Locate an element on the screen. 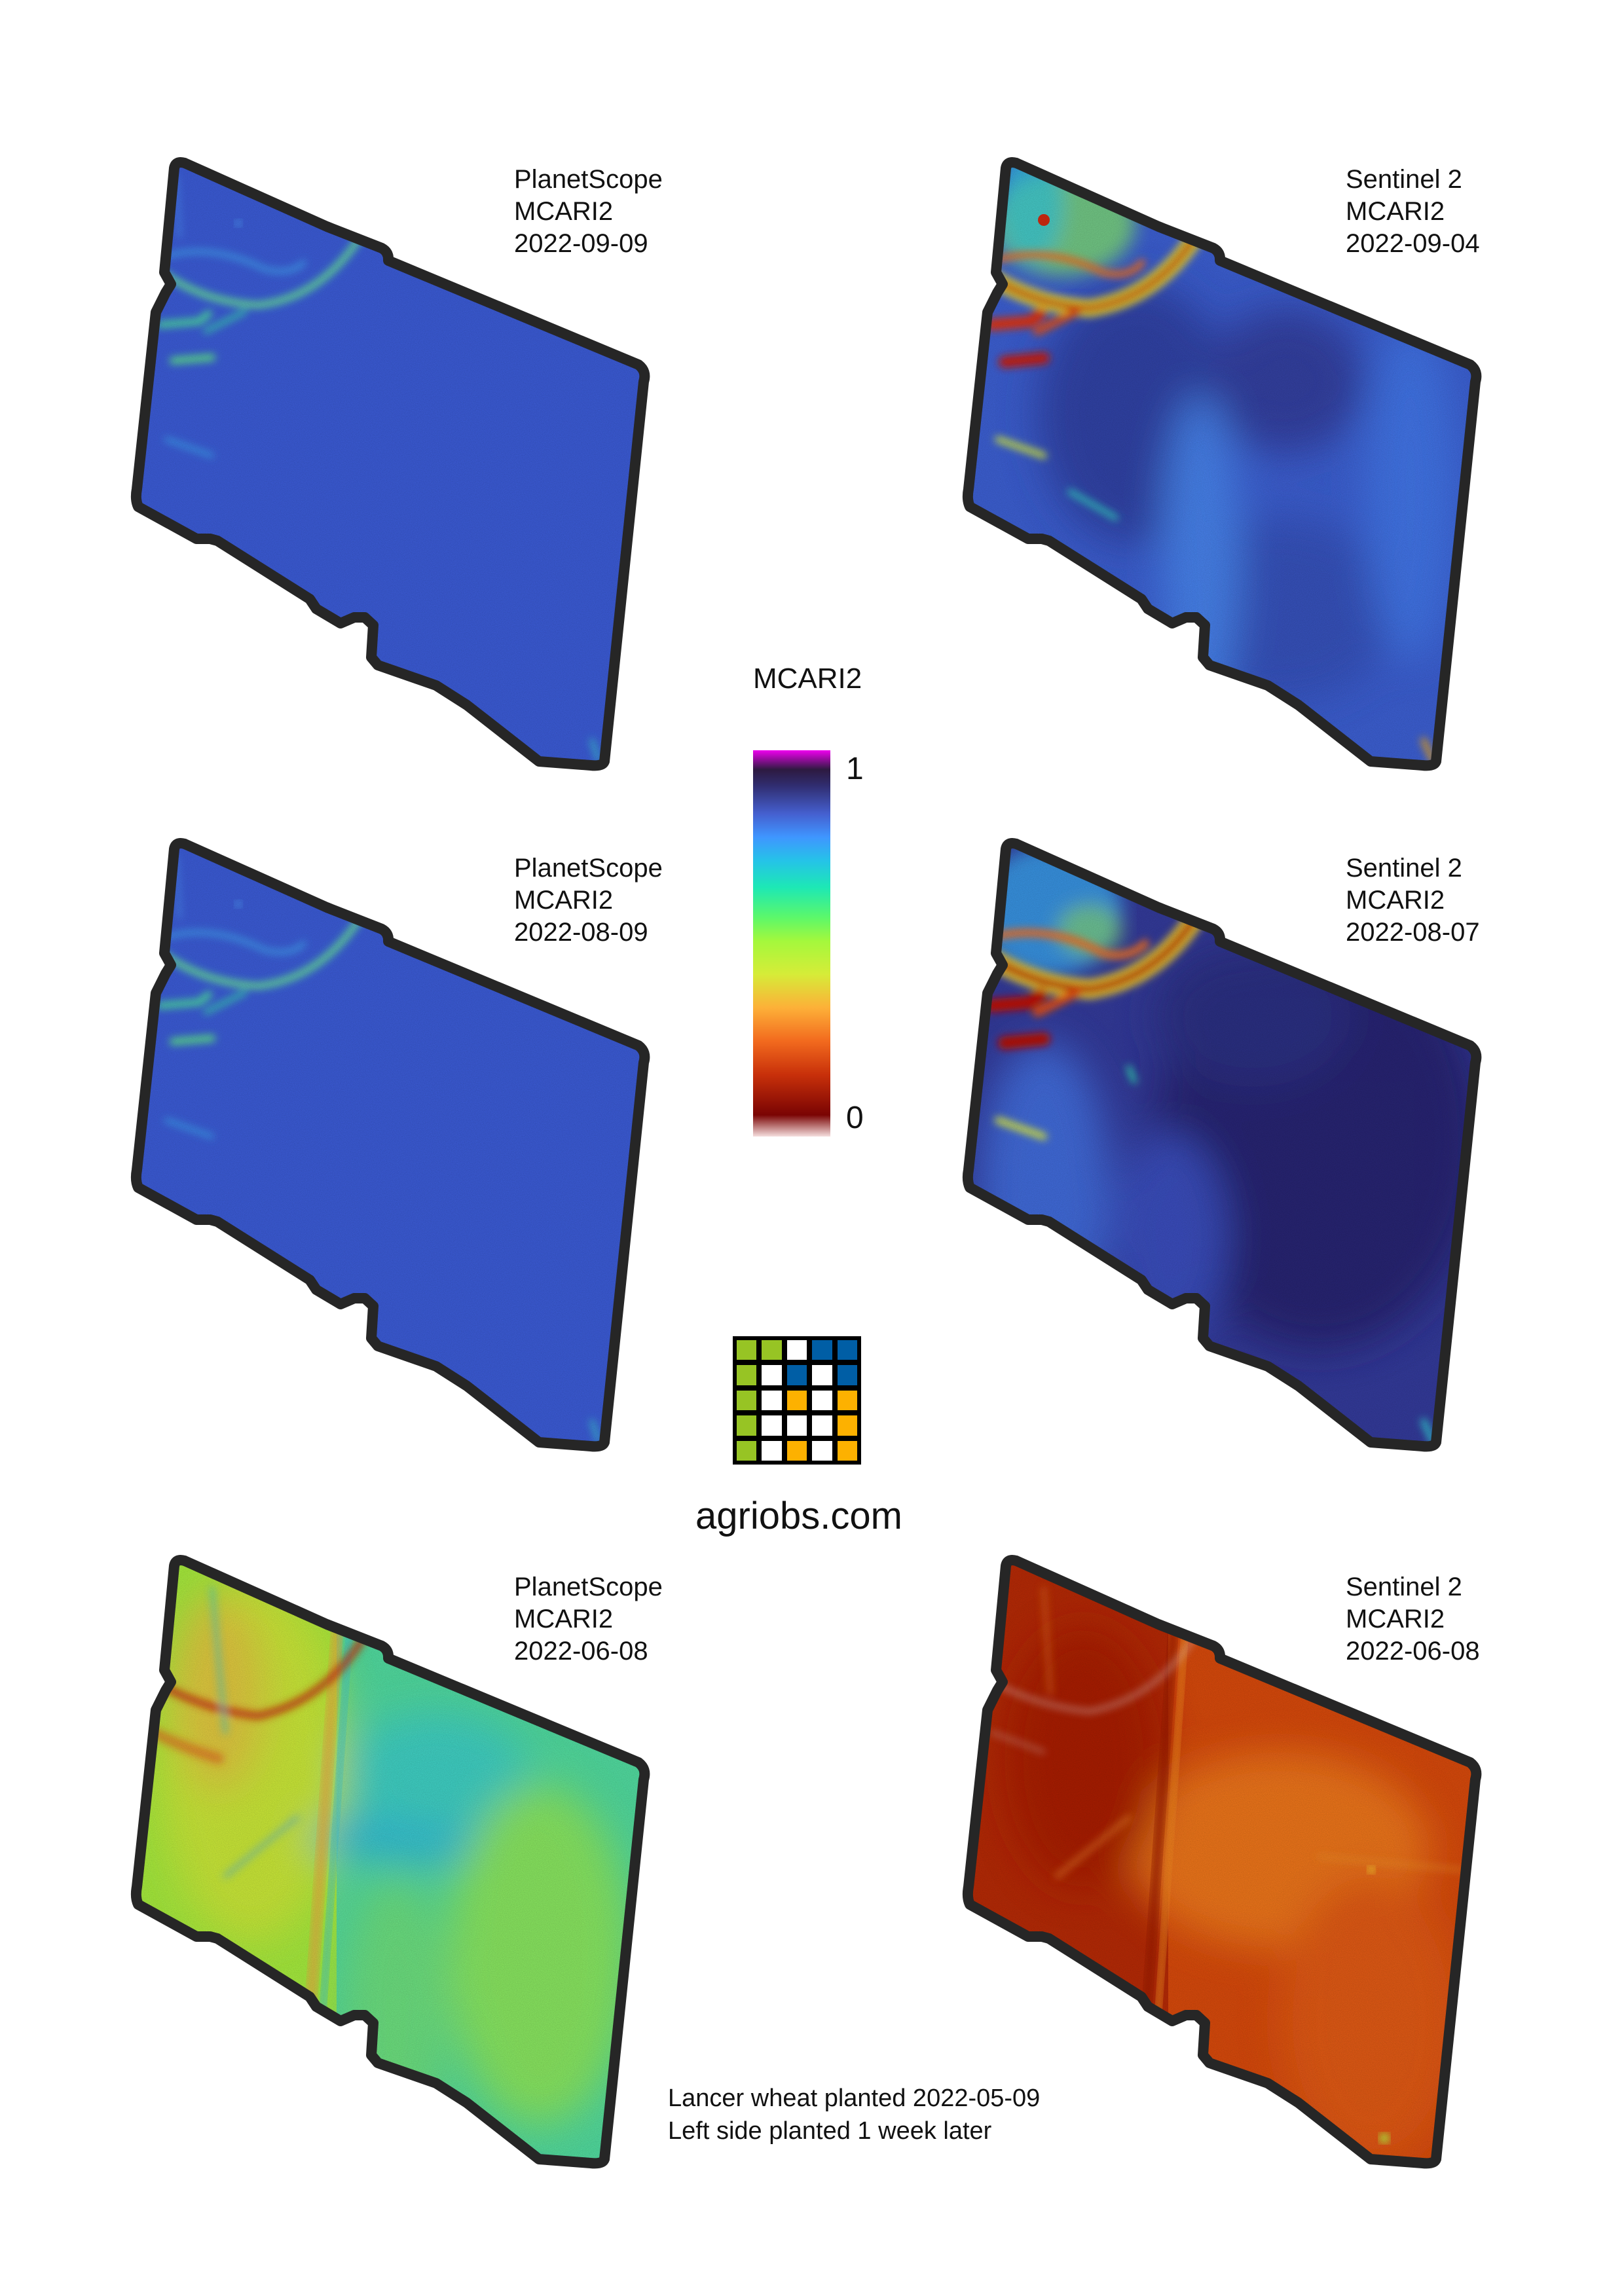 The width and height of the screenshot is (1624, 2296). panel-label-planetscope-aug: PlanetScope MCARI2 2022-08-09 is located at coordinates (588, 900).